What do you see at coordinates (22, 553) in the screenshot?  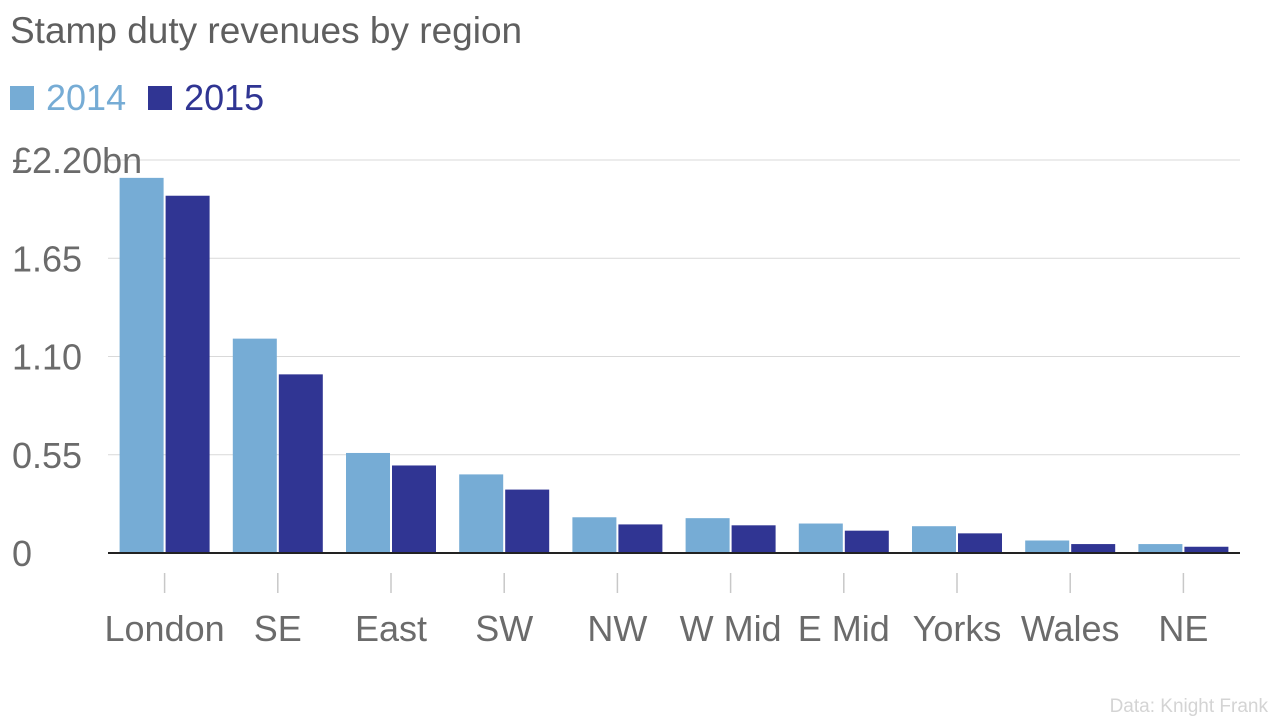 I see `y-tick-label-0: 0` at bounding box center [22, 553].